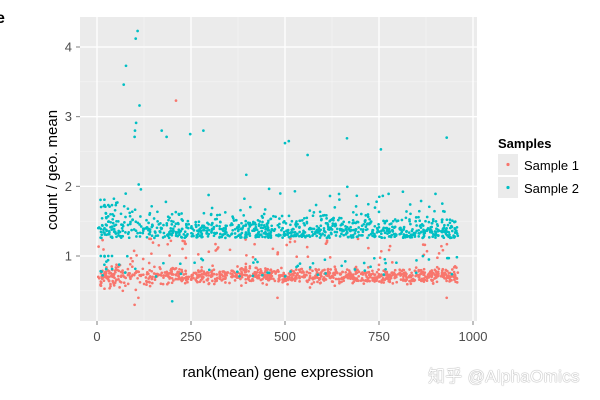 The image size is (600, 400). What do you see at coordinates (191, 336) in the screenshot?
I see `svg-text: 250` at bounding box center [191, 336].